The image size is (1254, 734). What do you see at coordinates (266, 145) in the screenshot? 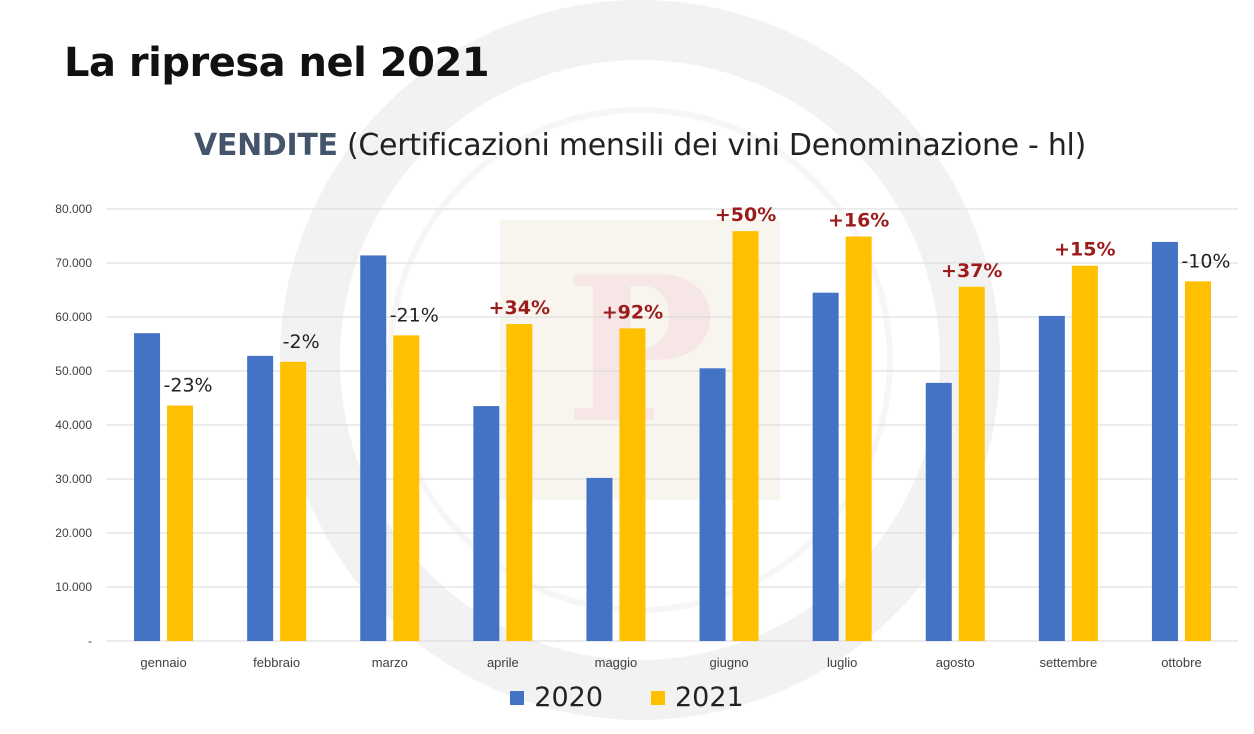
I see `chart-title-main: VENDITE` at bounding box center [266, 145].